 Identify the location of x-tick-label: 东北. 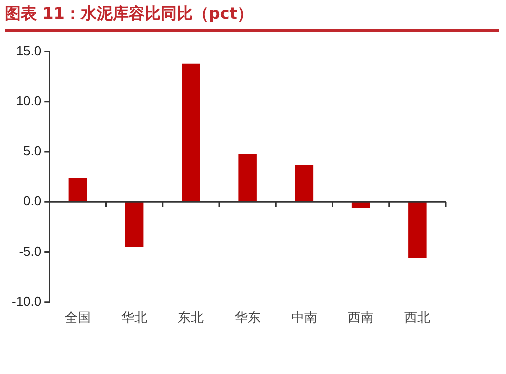
(191, 317).